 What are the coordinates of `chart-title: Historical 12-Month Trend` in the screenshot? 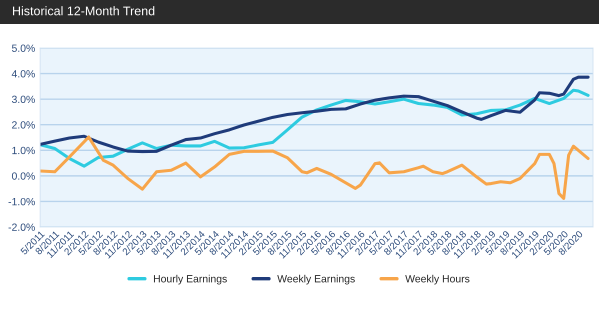 It's located at (83, 11).